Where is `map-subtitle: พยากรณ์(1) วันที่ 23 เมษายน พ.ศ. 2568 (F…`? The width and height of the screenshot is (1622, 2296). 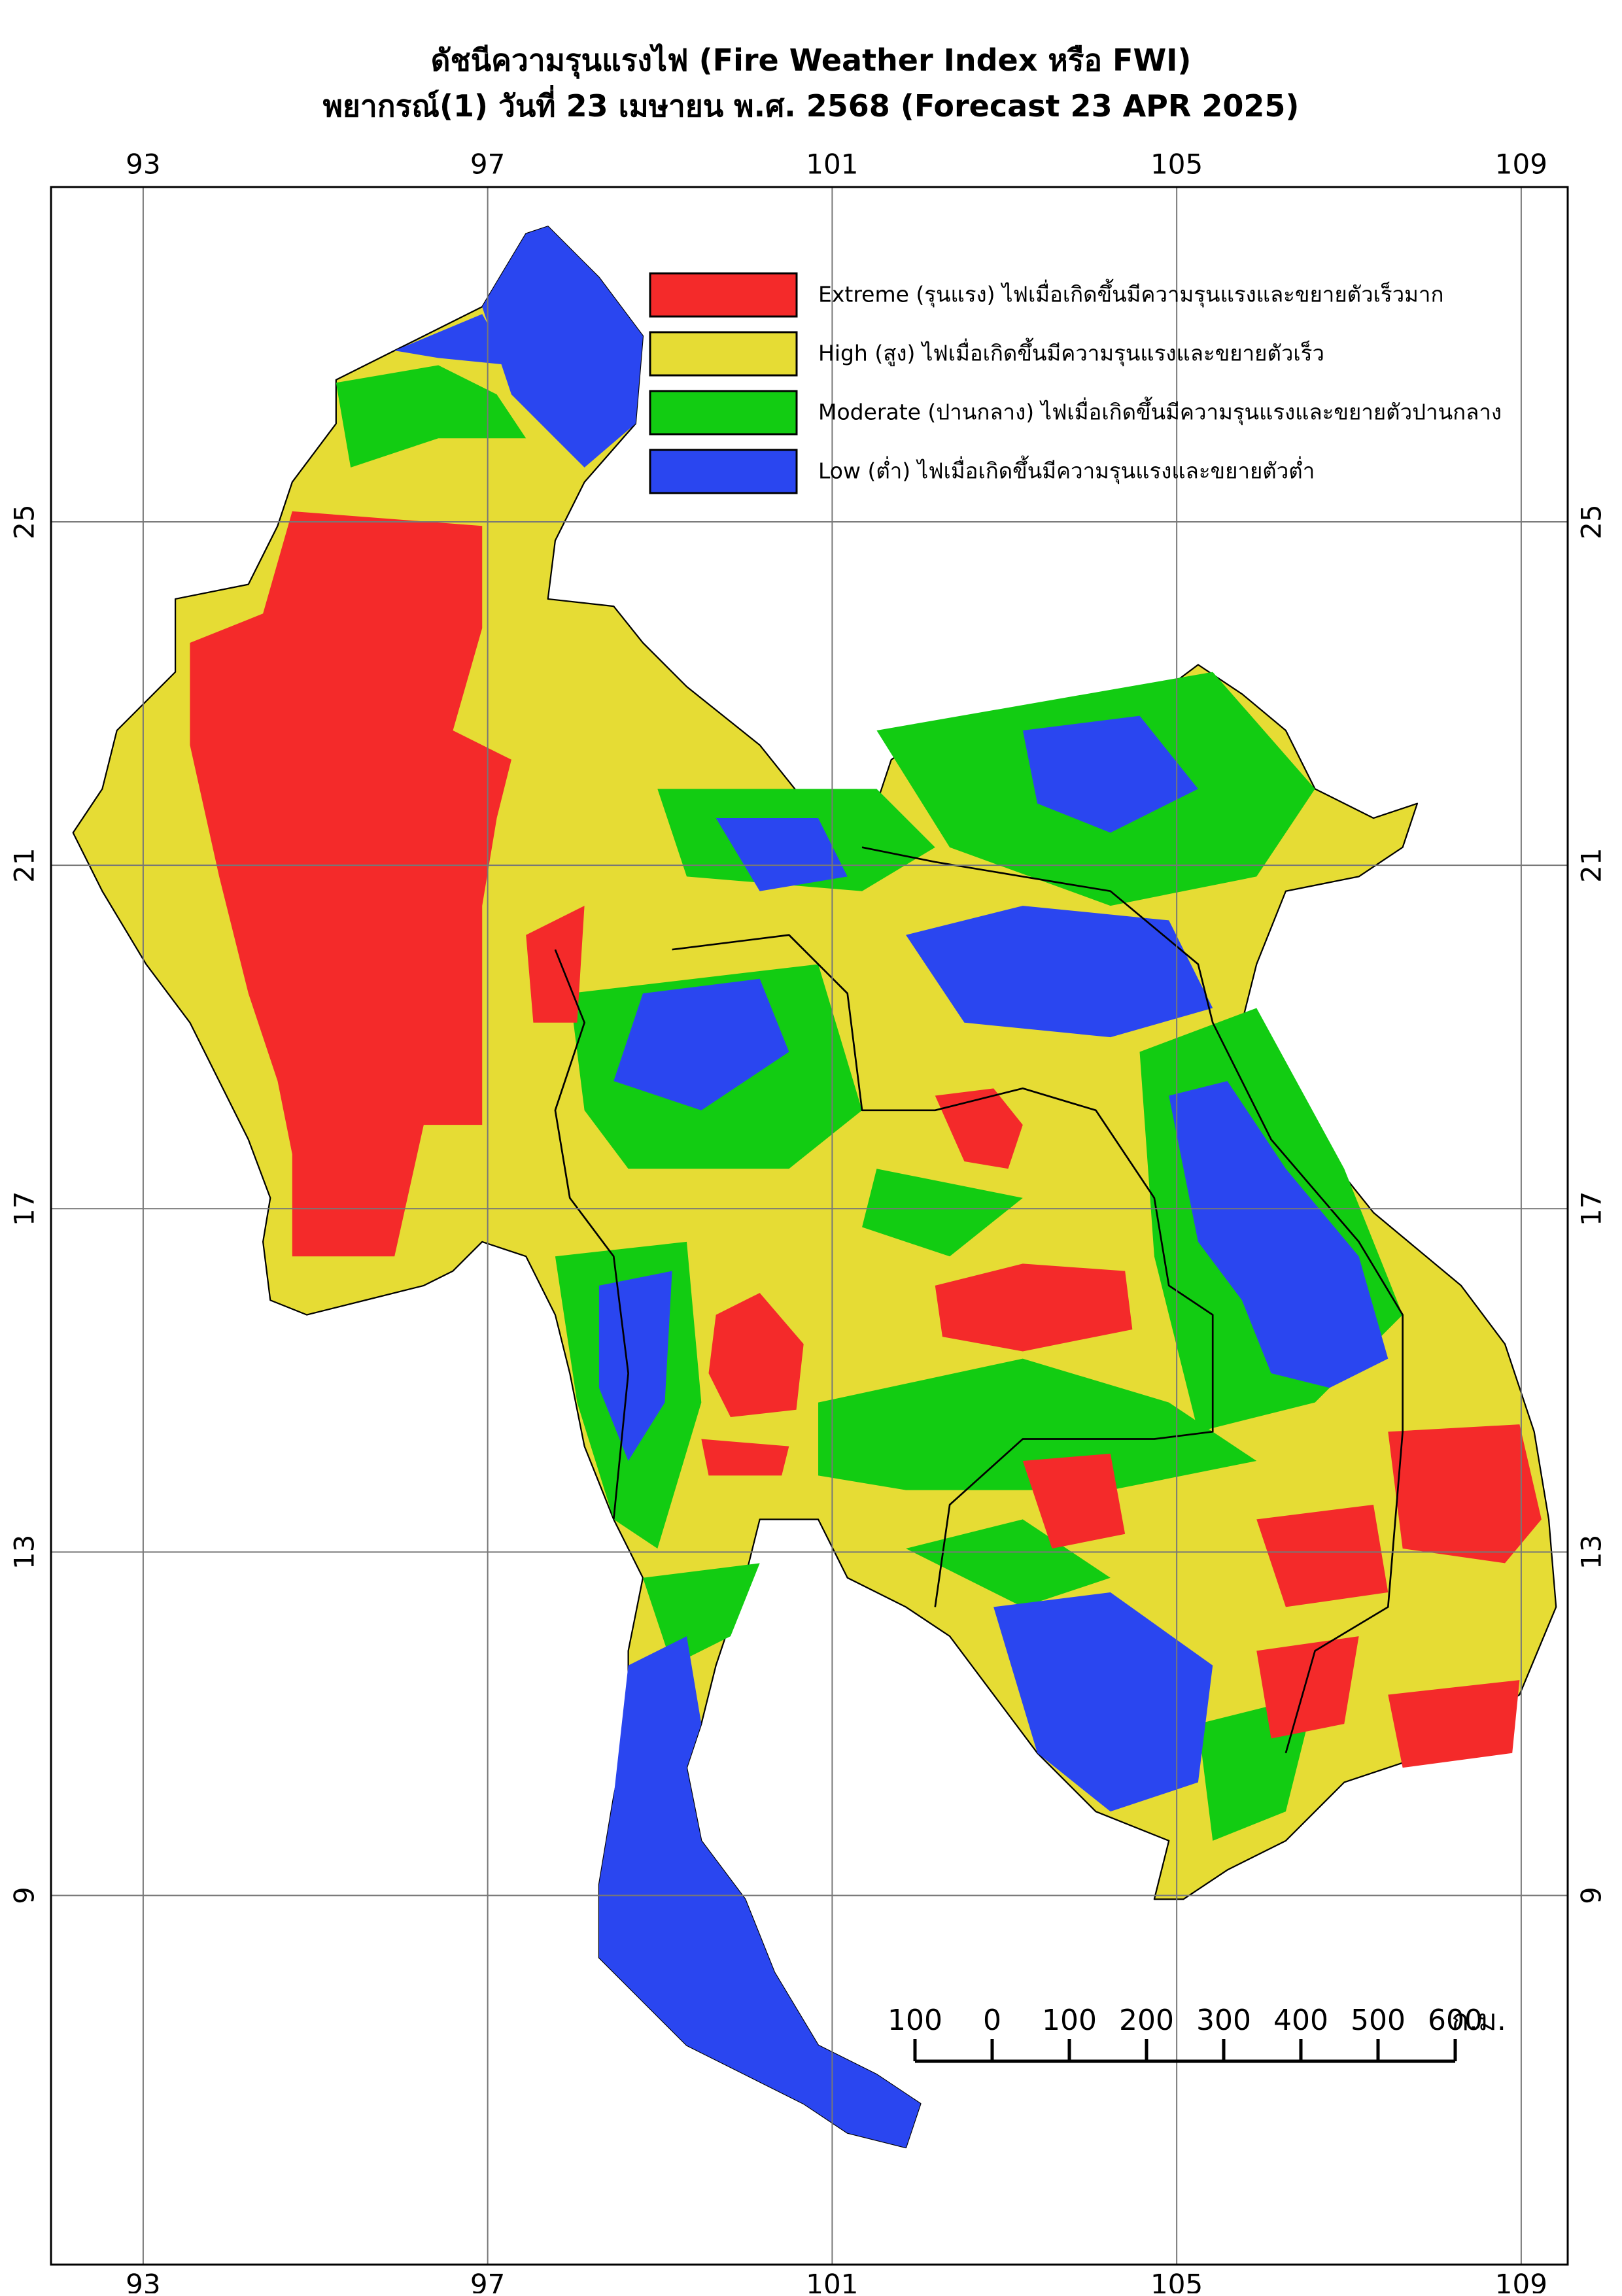
map-subtitle: พยากรณ์(1) วันที่ 23 เมษายน พ.ศ. 2568 (F… is located at coordinates (811, 104).